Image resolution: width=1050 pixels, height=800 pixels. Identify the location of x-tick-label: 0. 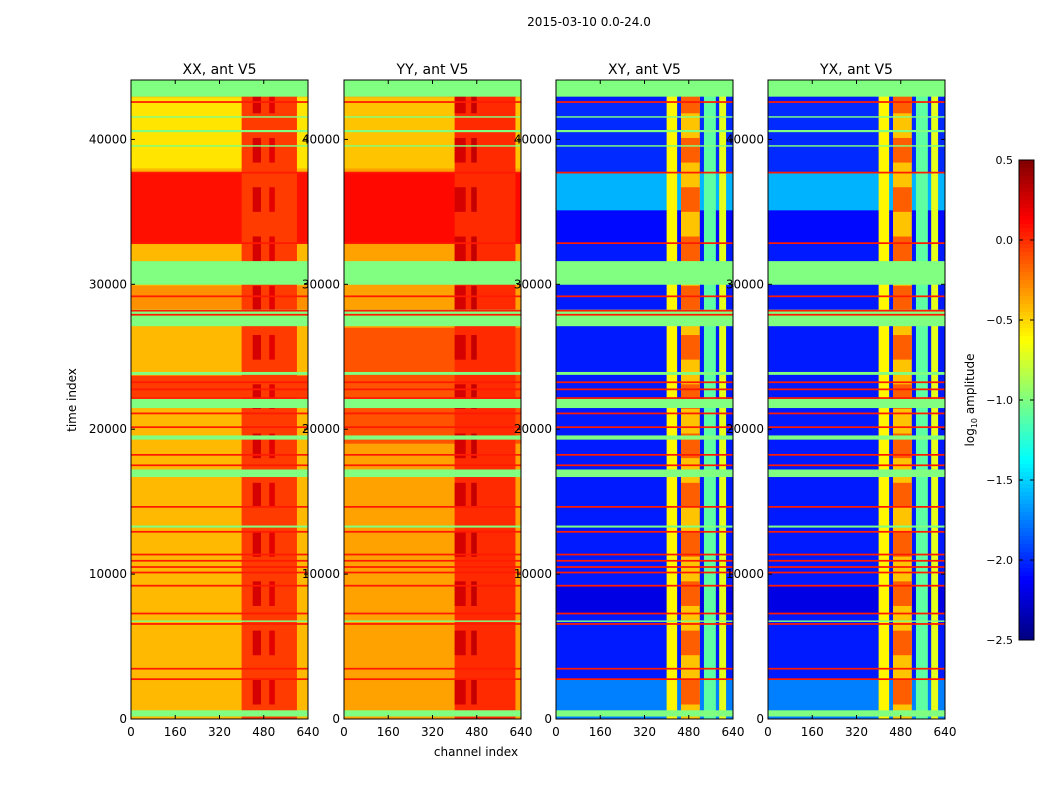
(344, 732).